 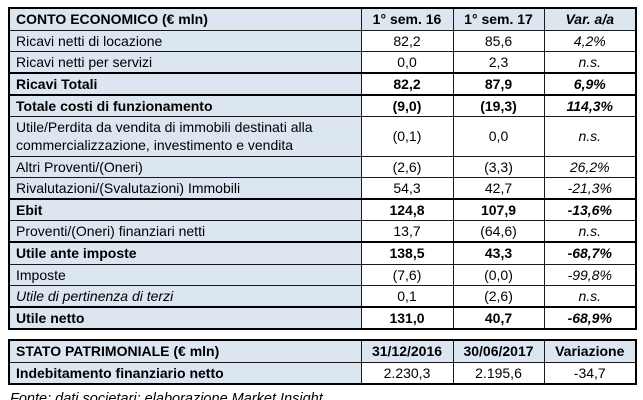 I want to click on variance-cell: -13,6%, so click(x=590, y=210).